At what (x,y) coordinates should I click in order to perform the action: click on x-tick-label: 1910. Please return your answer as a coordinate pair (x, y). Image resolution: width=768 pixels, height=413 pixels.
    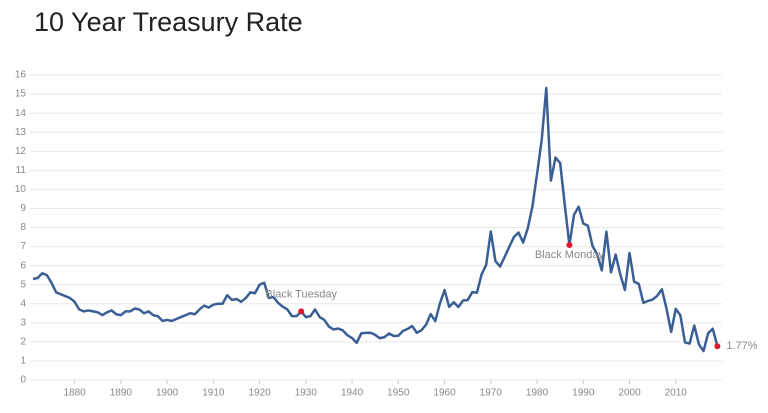
    Looking at the image, I should click on (213, 393).